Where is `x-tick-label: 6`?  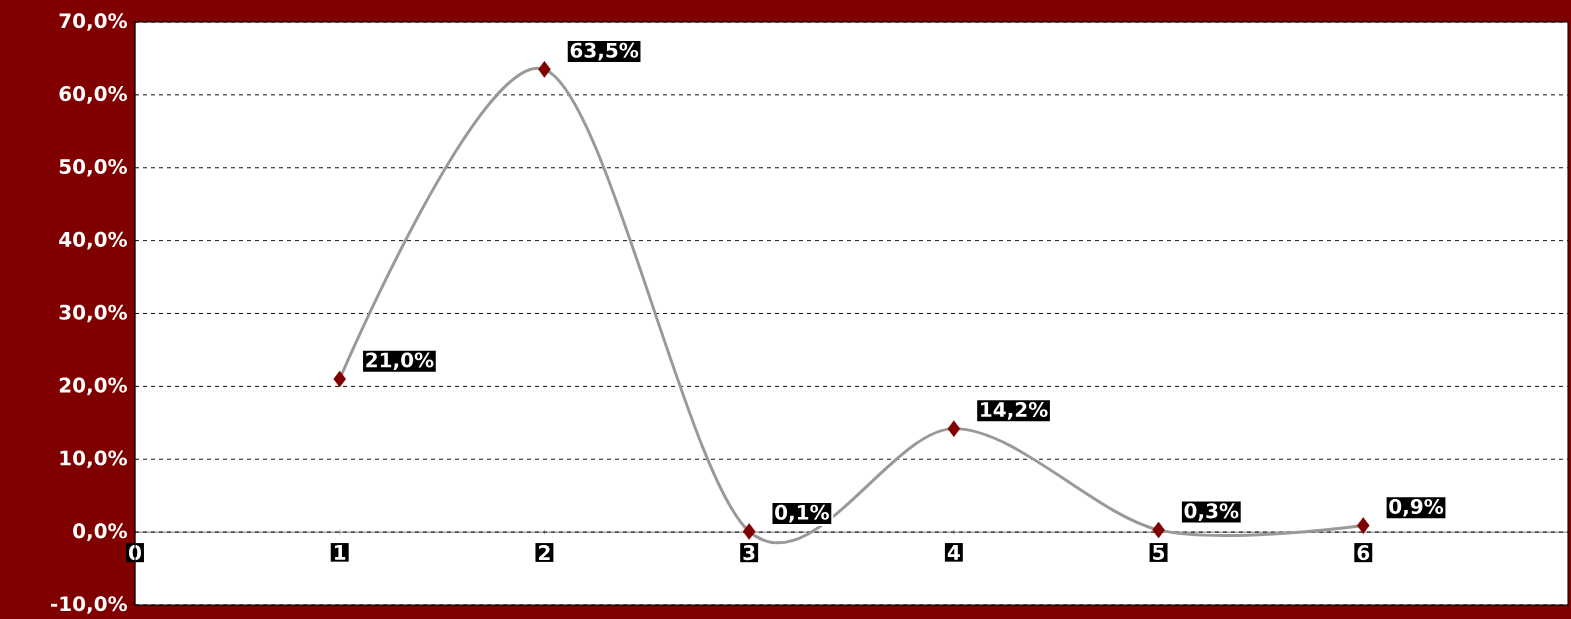
x-tick-label: 6 is located at coordinates (1363, 553).